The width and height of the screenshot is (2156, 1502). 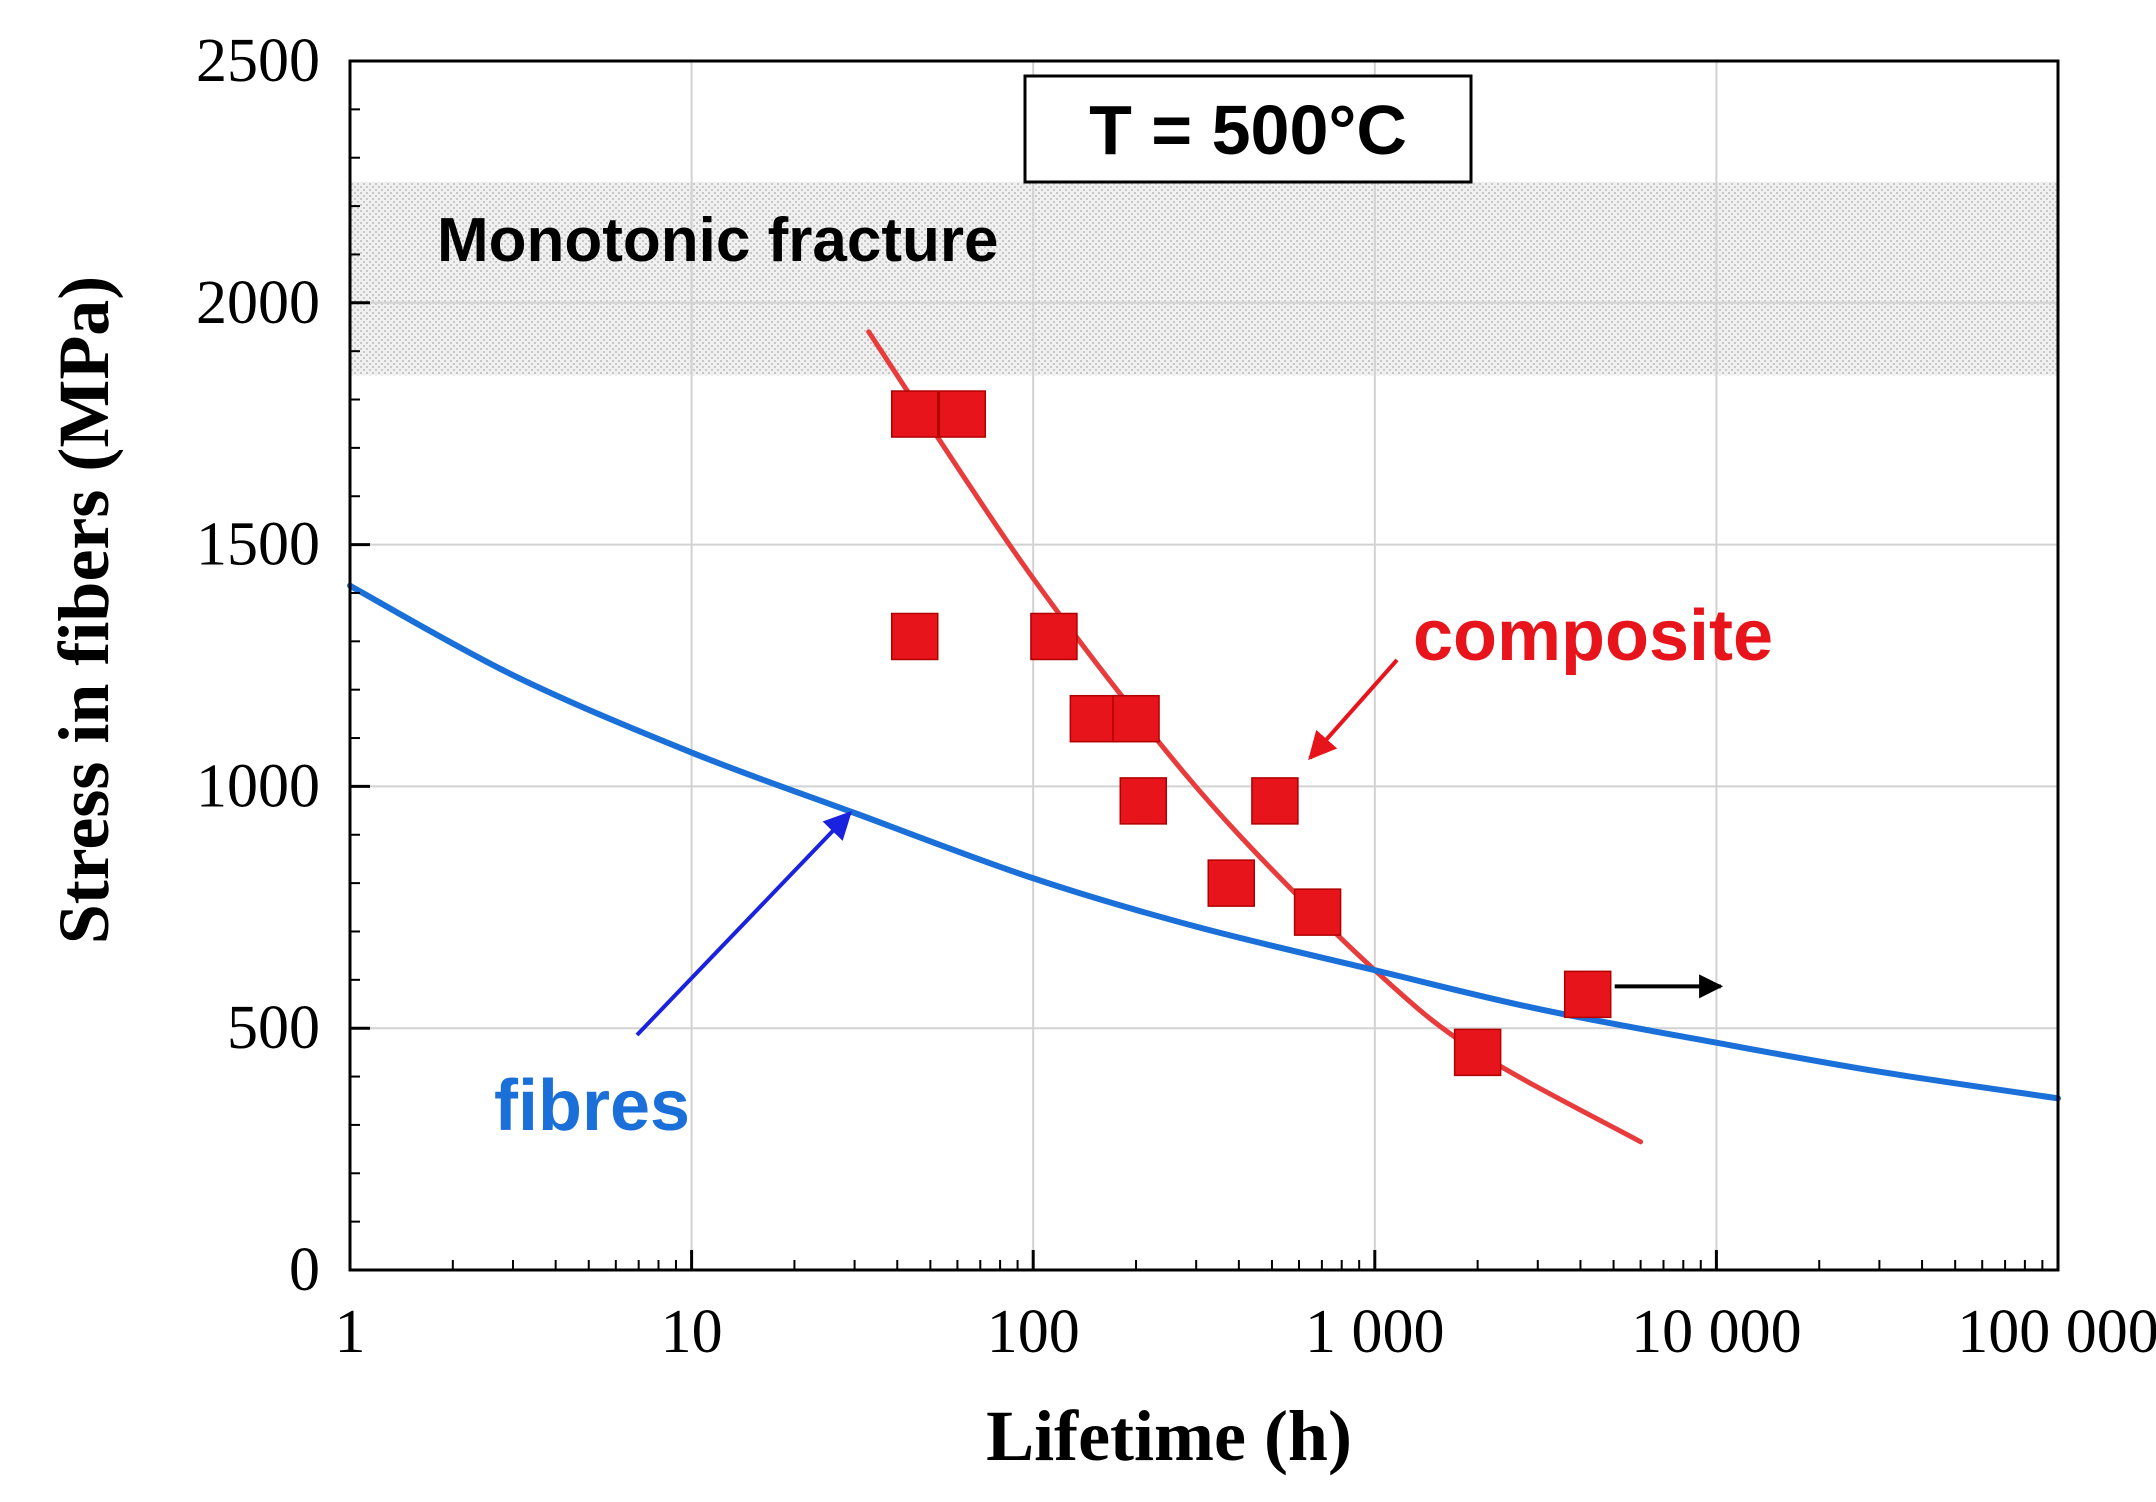 I want to click on y-tick-label: 1000, so click(x=258, y=786).